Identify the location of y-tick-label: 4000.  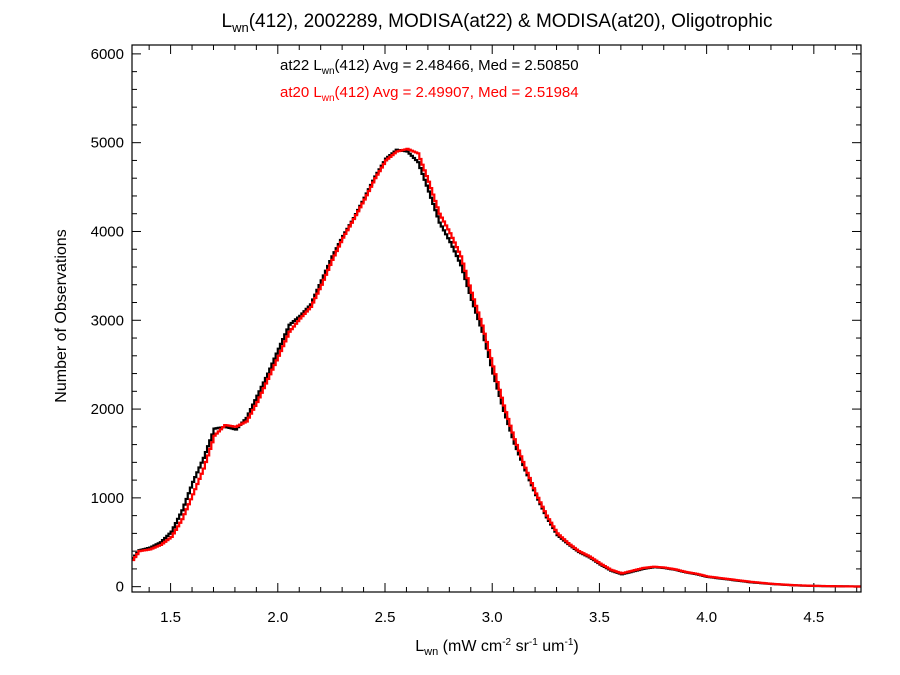
(107, 231).